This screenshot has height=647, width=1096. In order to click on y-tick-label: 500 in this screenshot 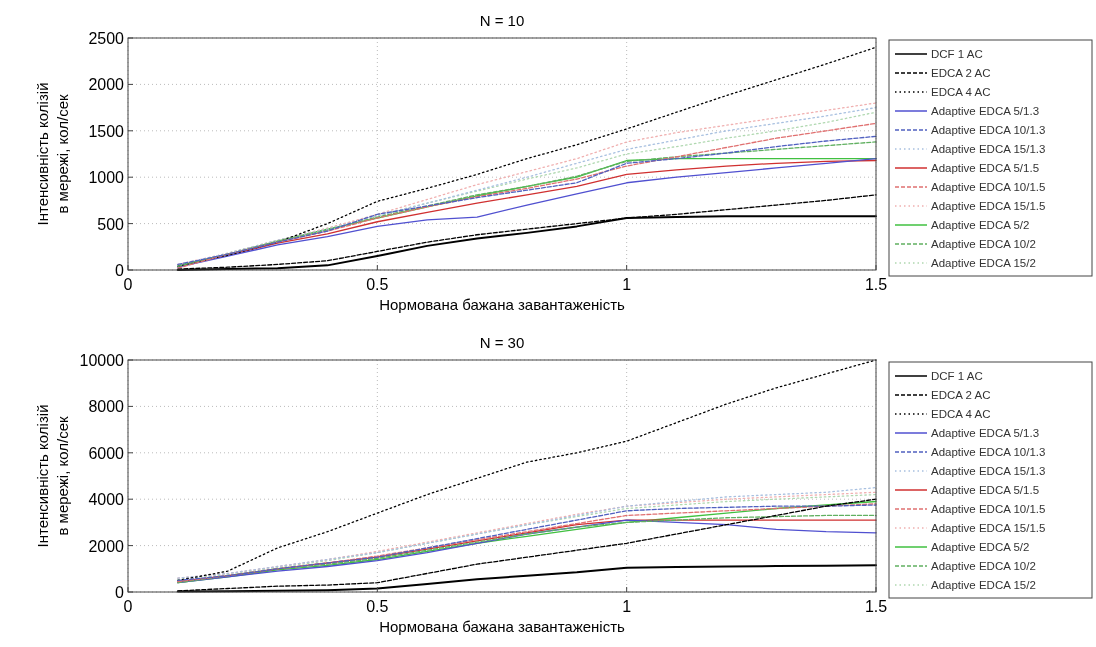, I will do `click(111, 224)`.